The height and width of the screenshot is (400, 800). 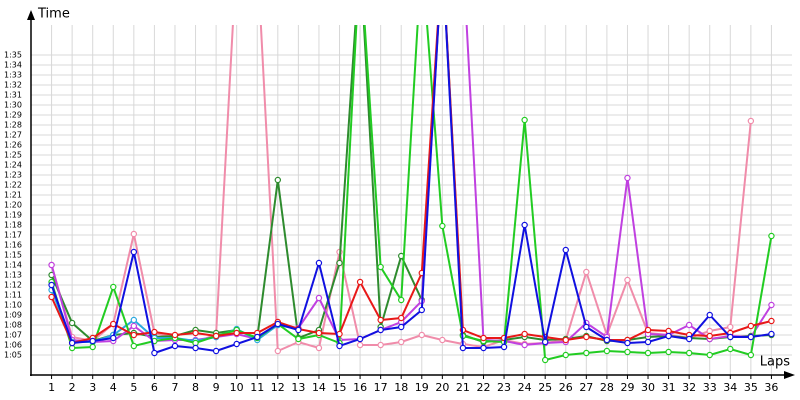 What do you see at coordinates (13, 155) in the screenshot?
I see `y-tick-label: 1:25` at bounding box center [13, 155].